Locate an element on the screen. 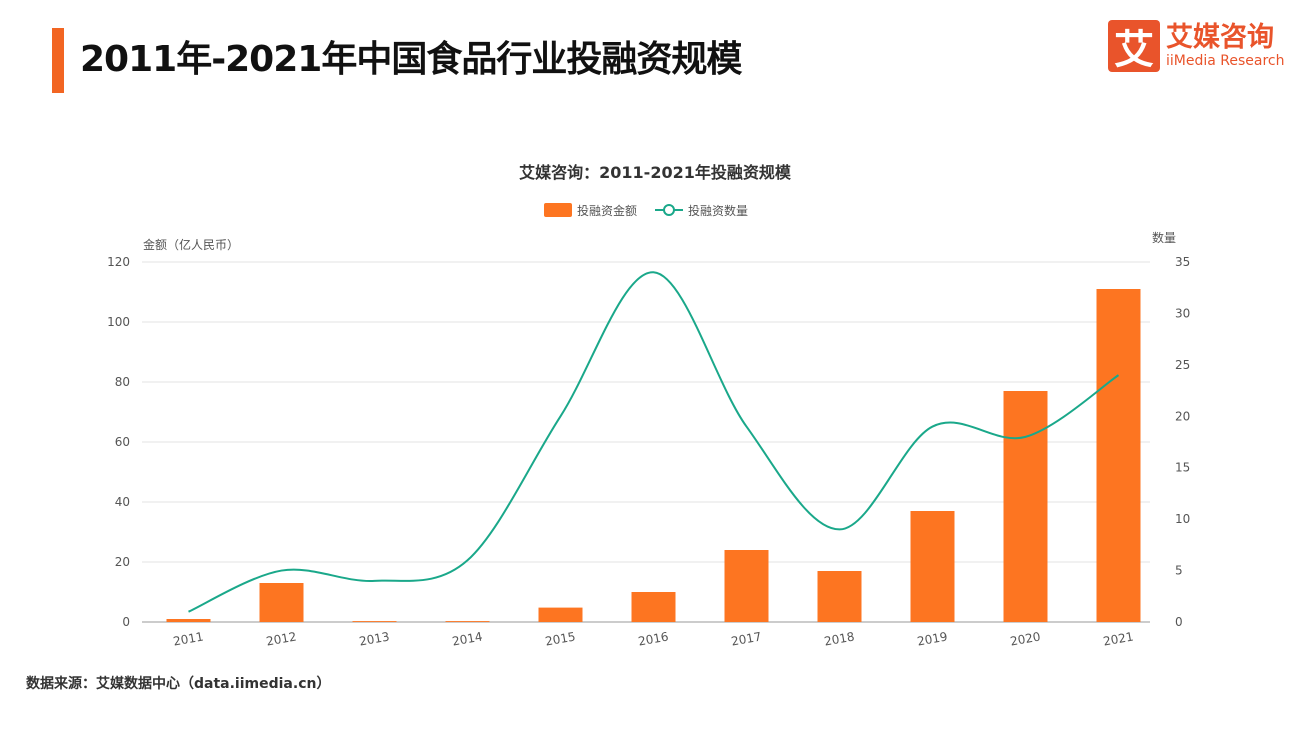 This screenshot has height=737, width=1310. x-tick-label: 2012 is located at coordinates (281, 638).